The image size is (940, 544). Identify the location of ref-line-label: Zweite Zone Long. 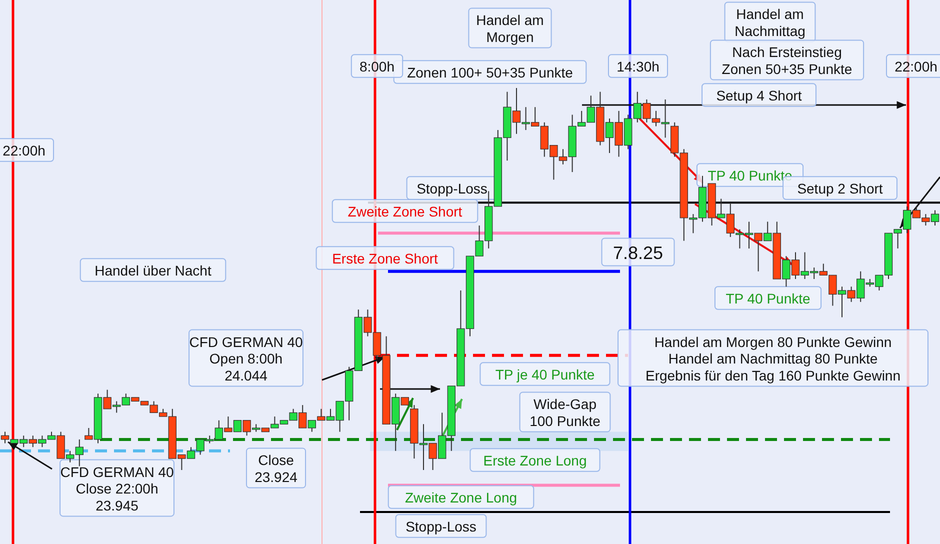
(461, 498).